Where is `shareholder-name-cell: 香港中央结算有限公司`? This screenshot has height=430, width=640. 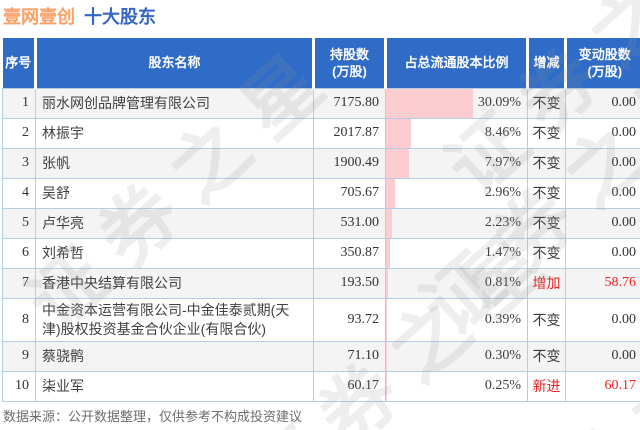 shareholder-name-cell: 香港中央结算有限公司 is located at coordinates (174, 283).